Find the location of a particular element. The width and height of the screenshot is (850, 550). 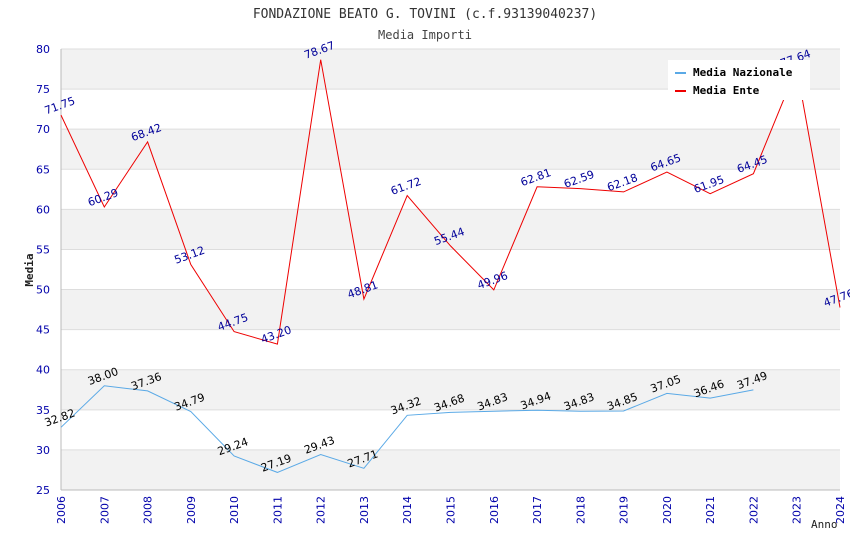

x-tick-label: 2017 is located at coordinates (537, 510).